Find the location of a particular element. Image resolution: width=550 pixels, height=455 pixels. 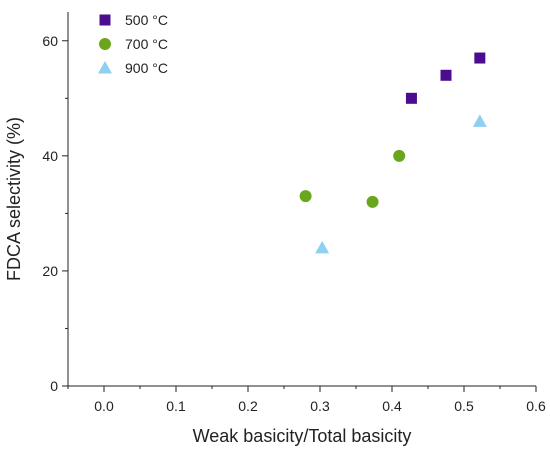

x-tick-label: 0.2 is located at coordinates (248, 406).